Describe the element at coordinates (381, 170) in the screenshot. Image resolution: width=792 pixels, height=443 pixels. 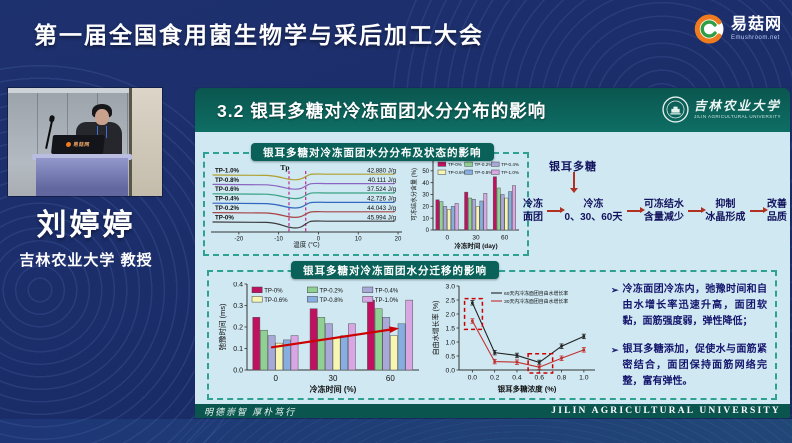
I see `svg-text: 42.880 J/g` at that location.